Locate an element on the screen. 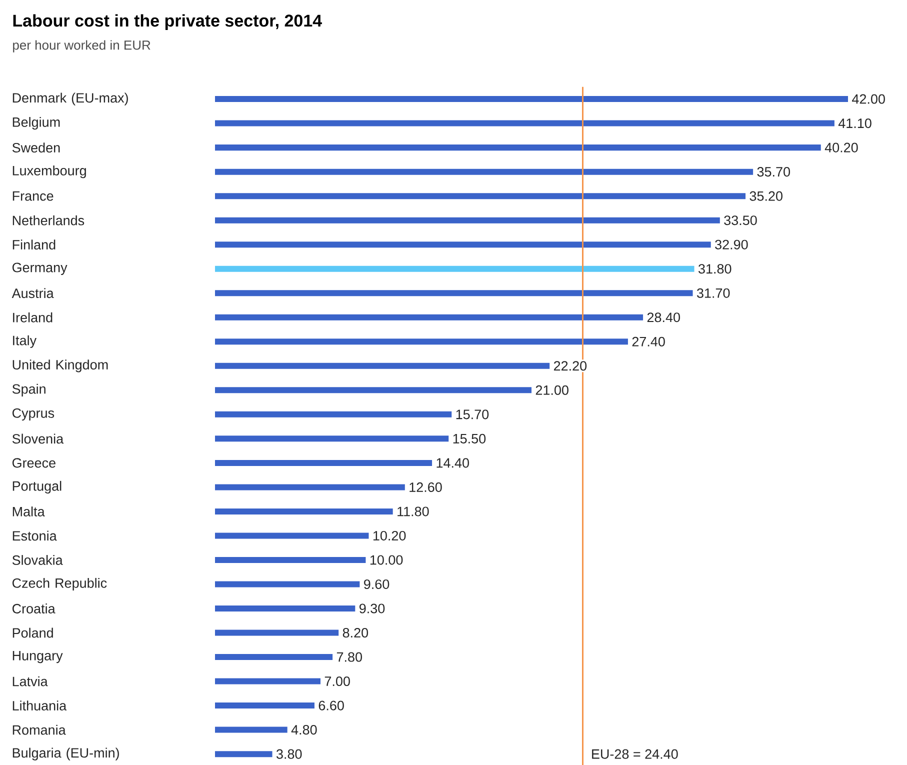 The height and width of the screenshot is (765, 907). data-label: 35.70 is located at coordinates (773, 172).